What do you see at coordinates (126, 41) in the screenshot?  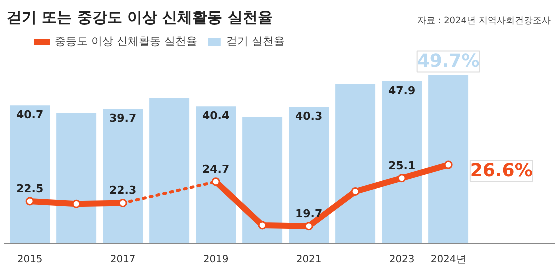 I see `legend-label: 중등도 이상 신체활동 실천율` at bounding box center [126, 41].